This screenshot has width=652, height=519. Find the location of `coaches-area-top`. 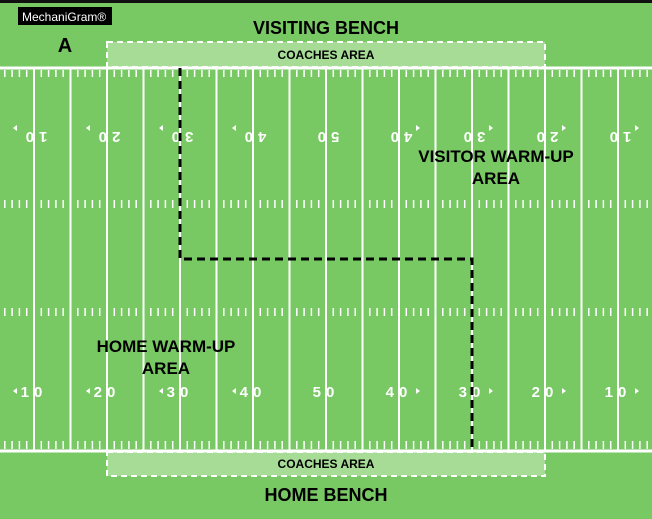

coaches-area-top is located at coordinates (326, 54).